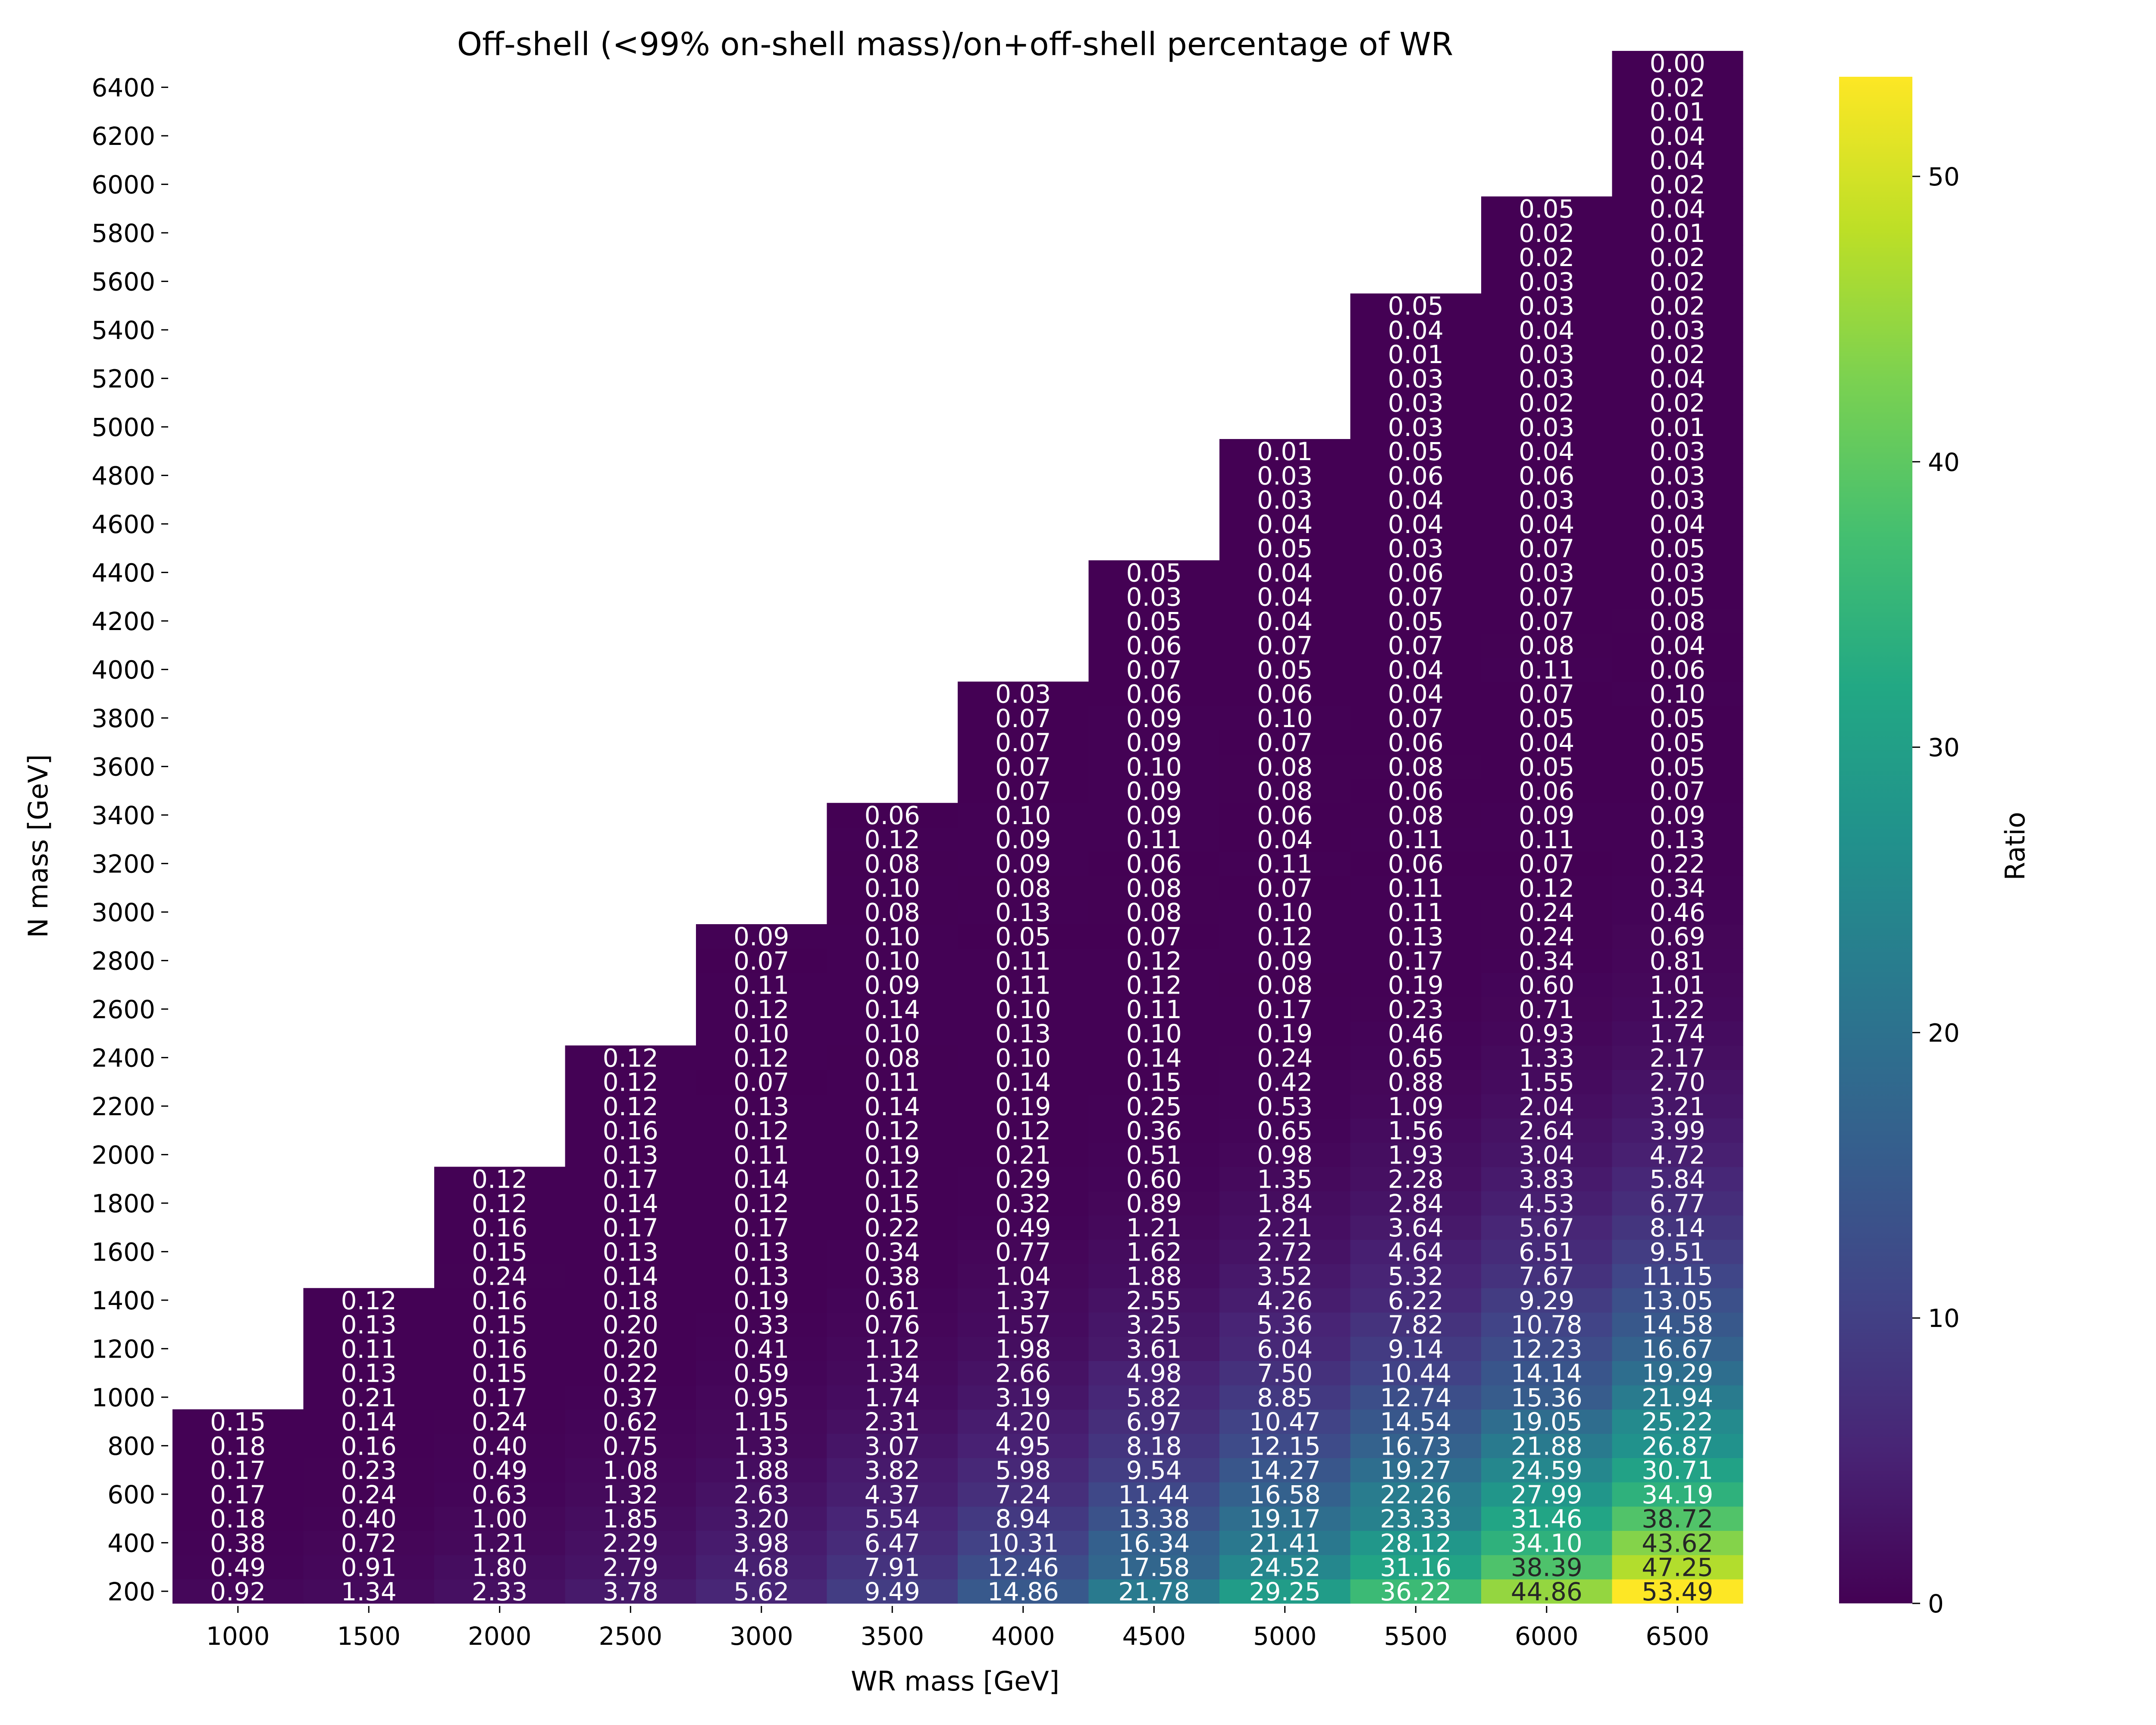 Image resolution: width=2156 pixels, height=1725 pixels. Describe the element at coordinates (761, 1397) in the screenshot. I see `cell-value-label: 0.95` at that location.